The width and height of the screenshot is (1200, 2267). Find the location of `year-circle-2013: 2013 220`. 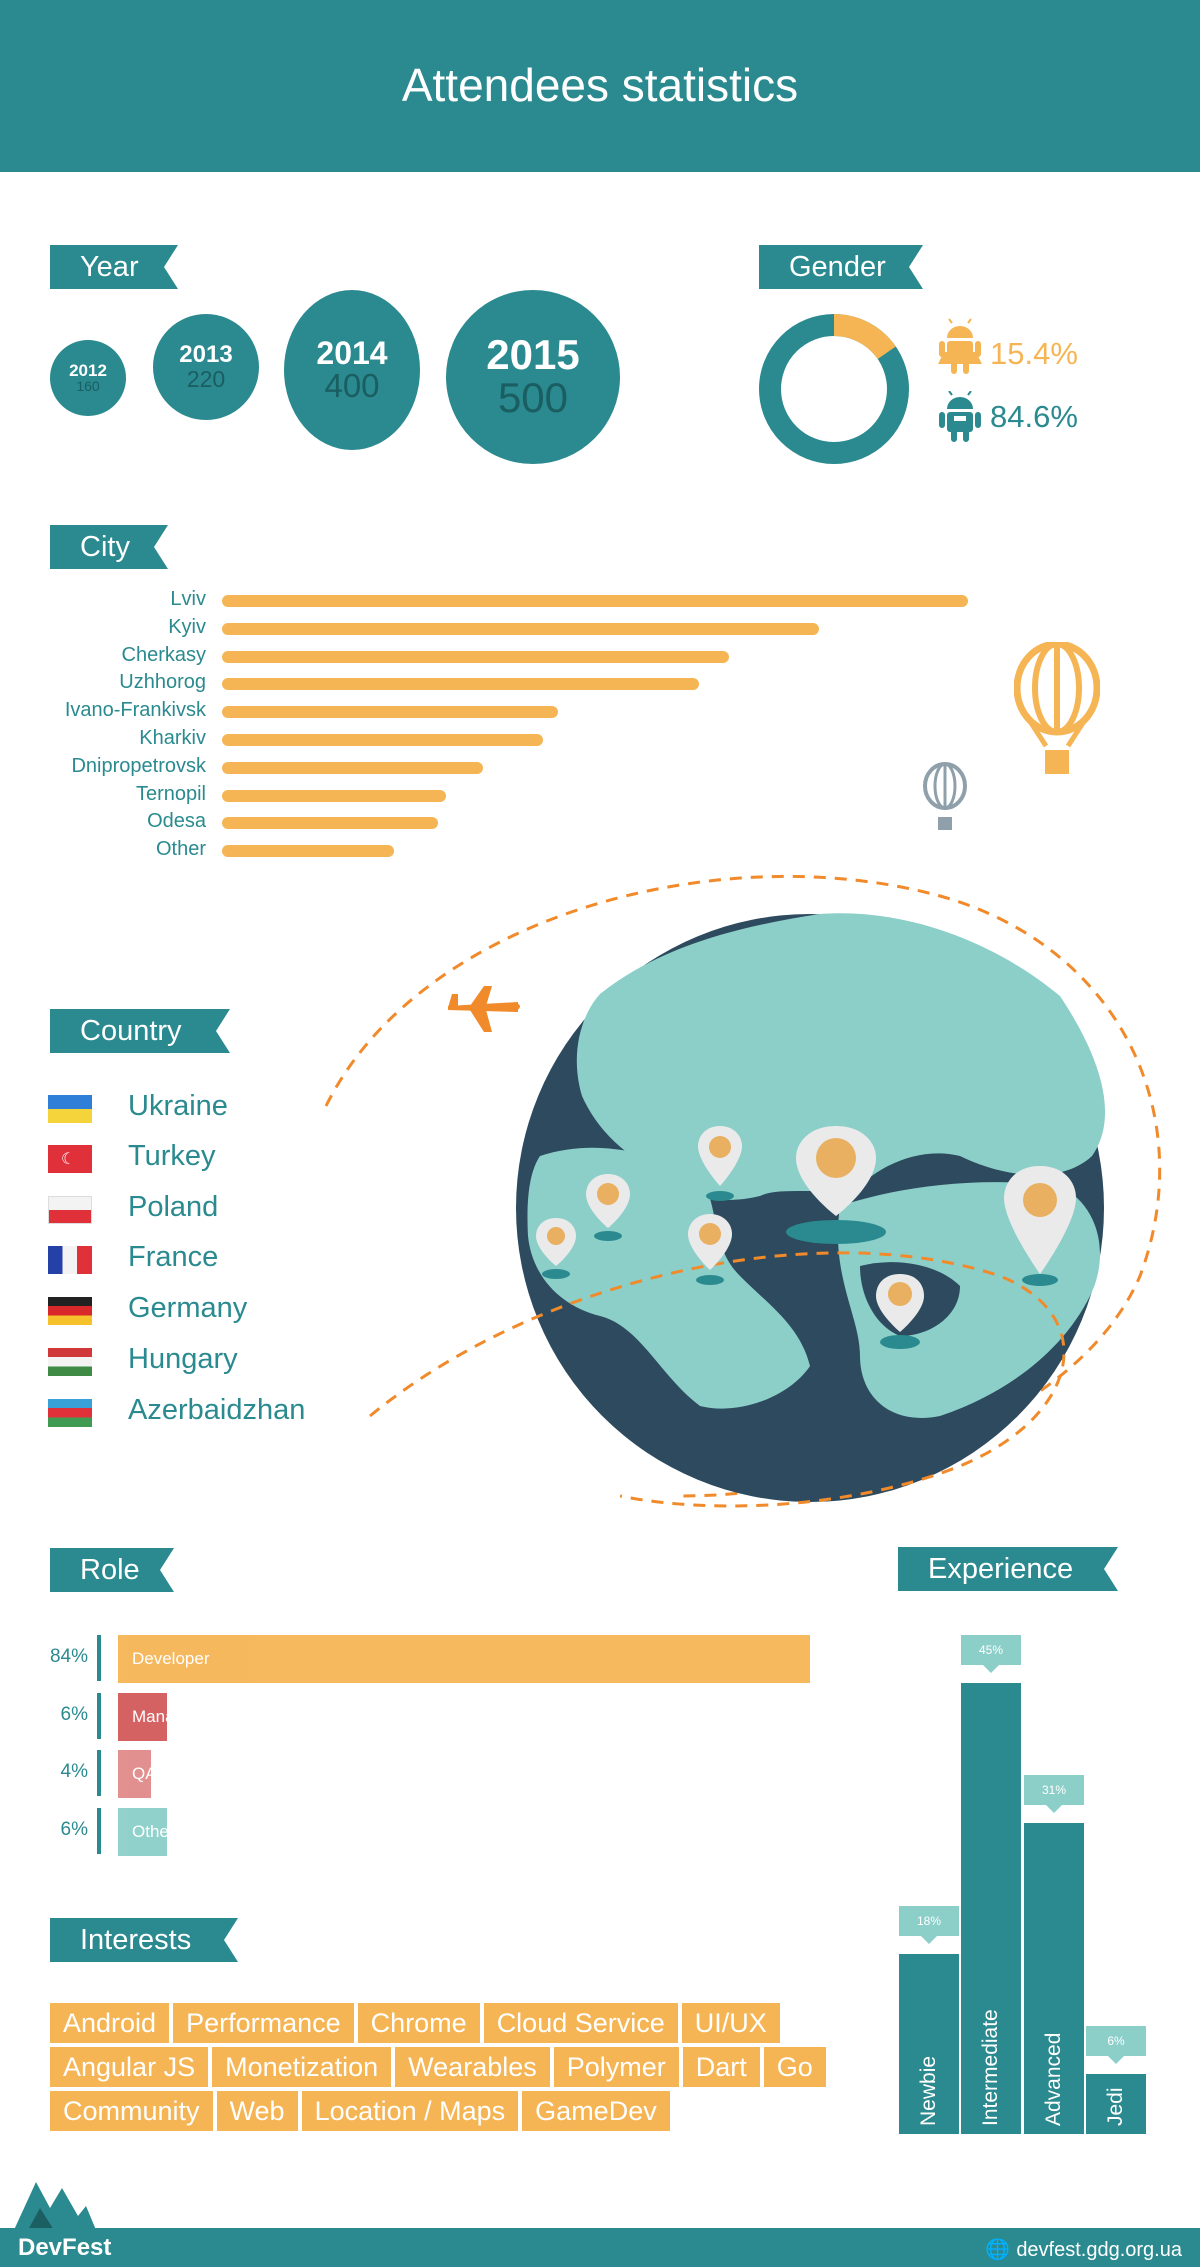

year-circle-2013: 2013 220 is located at coordinates (206, 367).